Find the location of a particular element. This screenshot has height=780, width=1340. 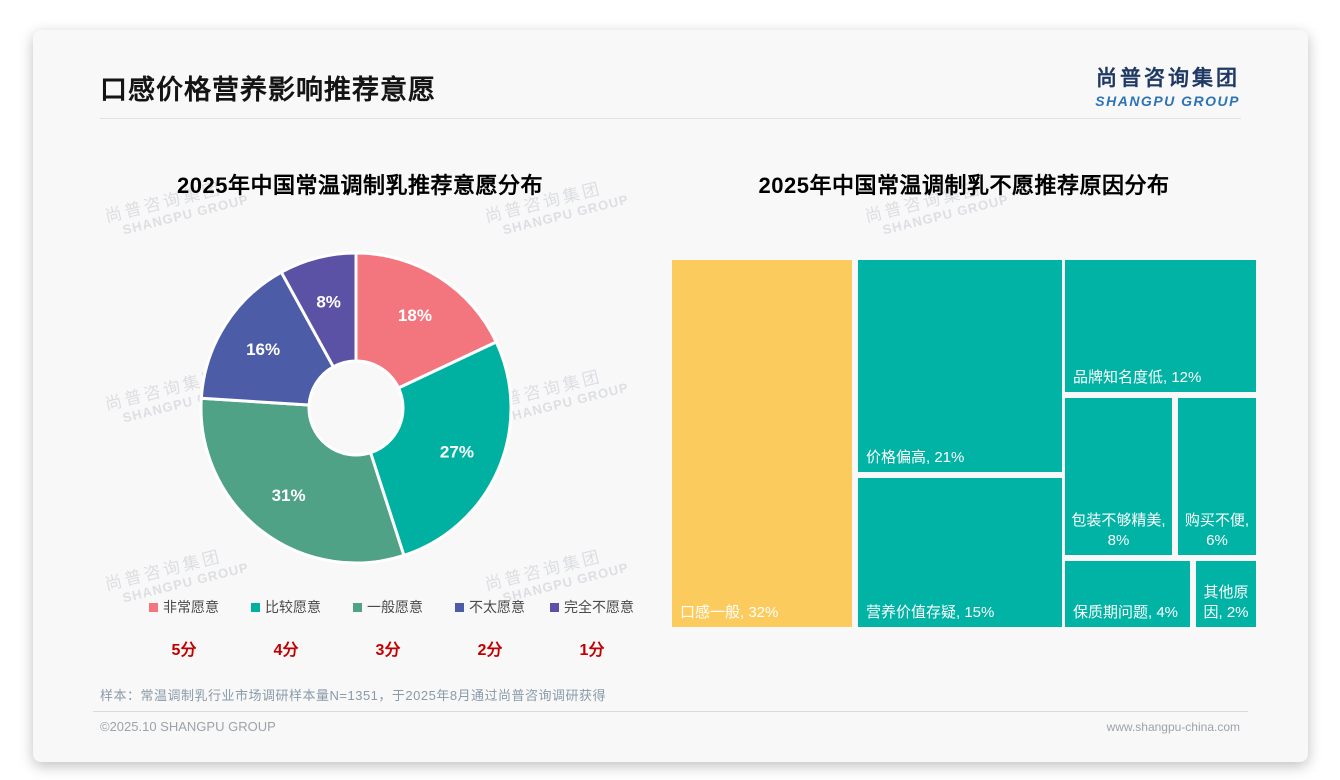

legend-item: 完全不愿意 is located at coordinates (592, 607).